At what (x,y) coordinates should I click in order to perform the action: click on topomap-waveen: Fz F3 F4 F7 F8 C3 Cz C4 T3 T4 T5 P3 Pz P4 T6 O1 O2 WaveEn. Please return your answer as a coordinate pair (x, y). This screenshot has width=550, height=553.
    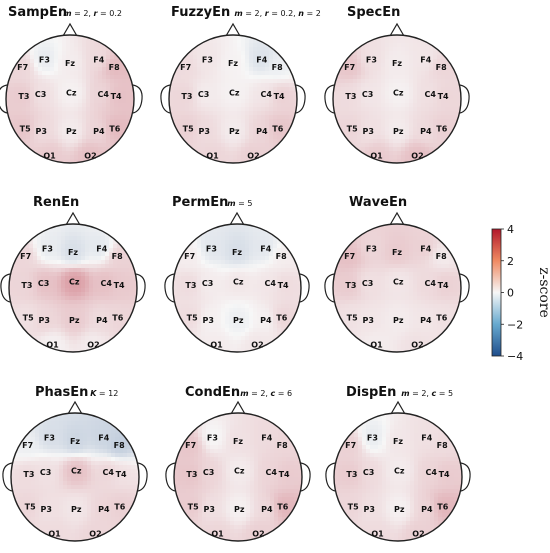
    Looking at the image, I should click on (397, 274).